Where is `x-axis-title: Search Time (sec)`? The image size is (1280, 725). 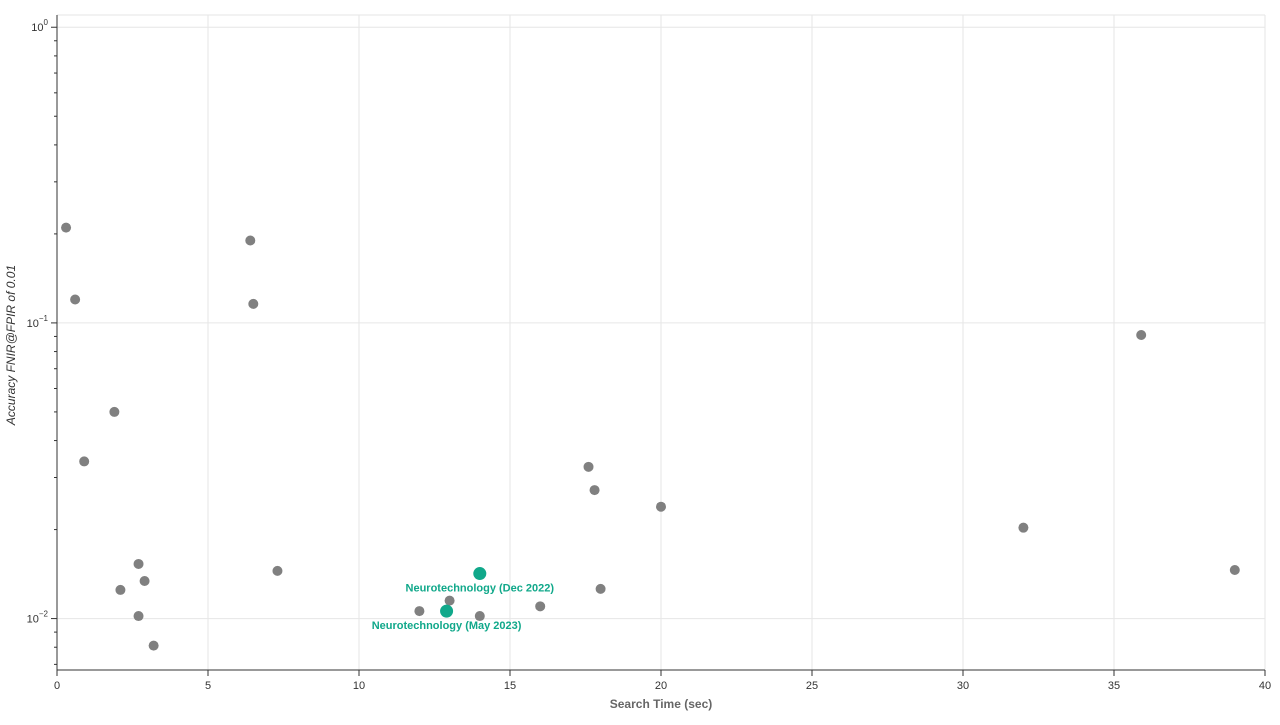 x-axis-title: Search Time (sec) is located at coordinates (661, 704).